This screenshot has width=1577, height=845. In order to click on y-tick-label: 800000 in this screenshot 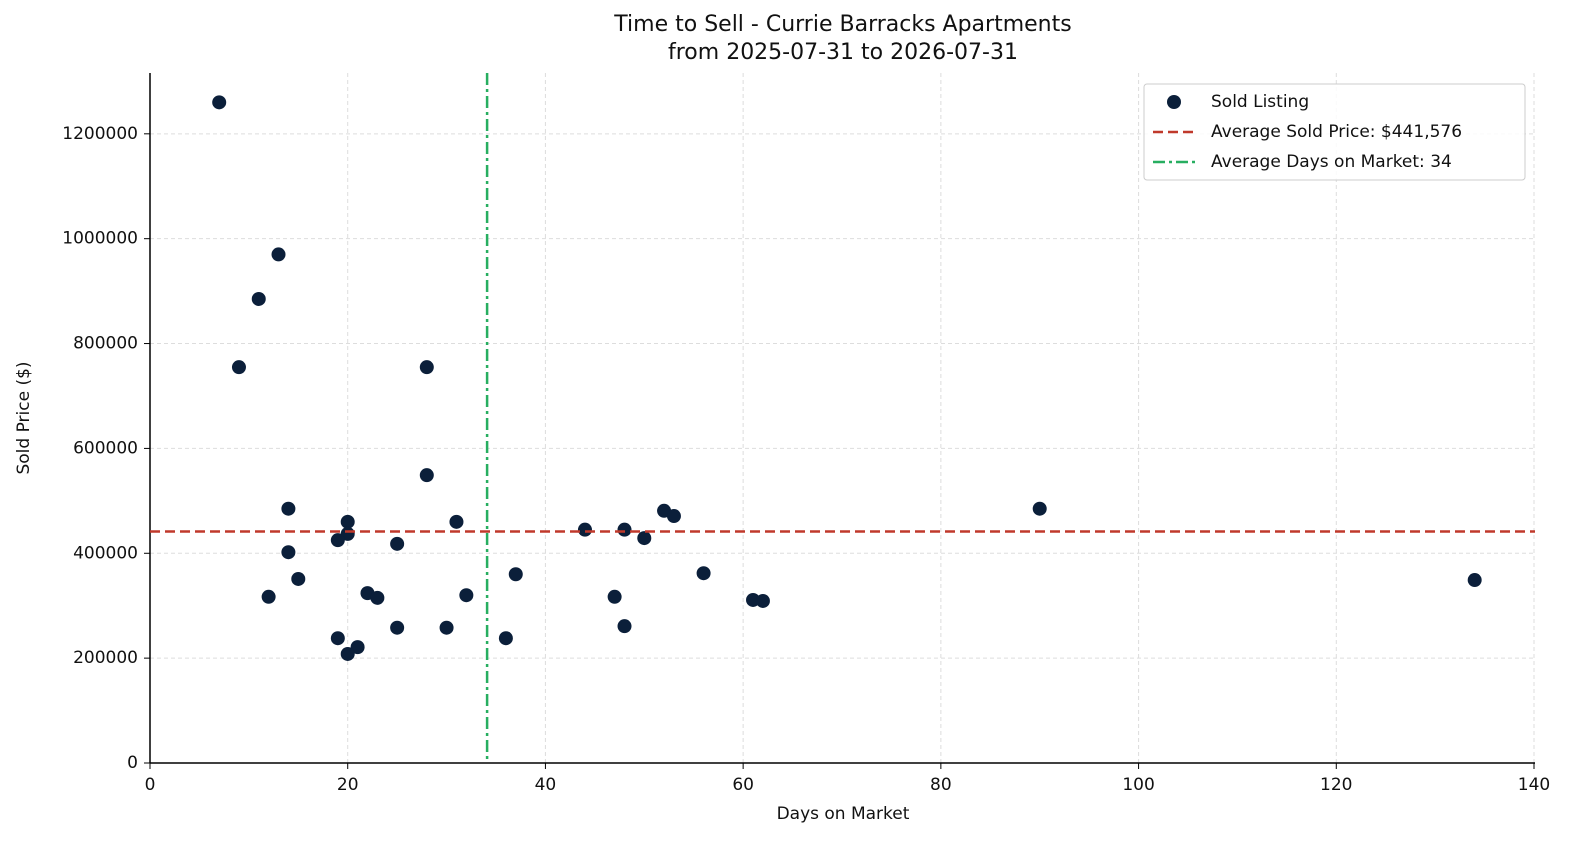, I will do `click(105, 344)`.